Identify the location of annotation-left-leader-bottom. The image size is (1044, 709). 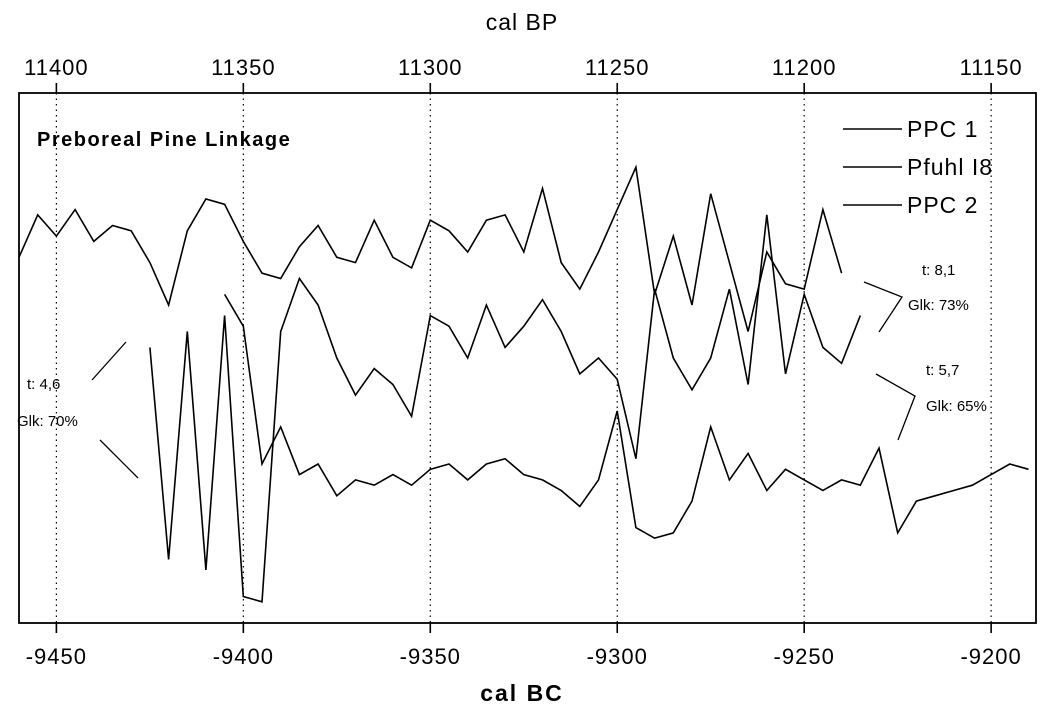
(119, 459).